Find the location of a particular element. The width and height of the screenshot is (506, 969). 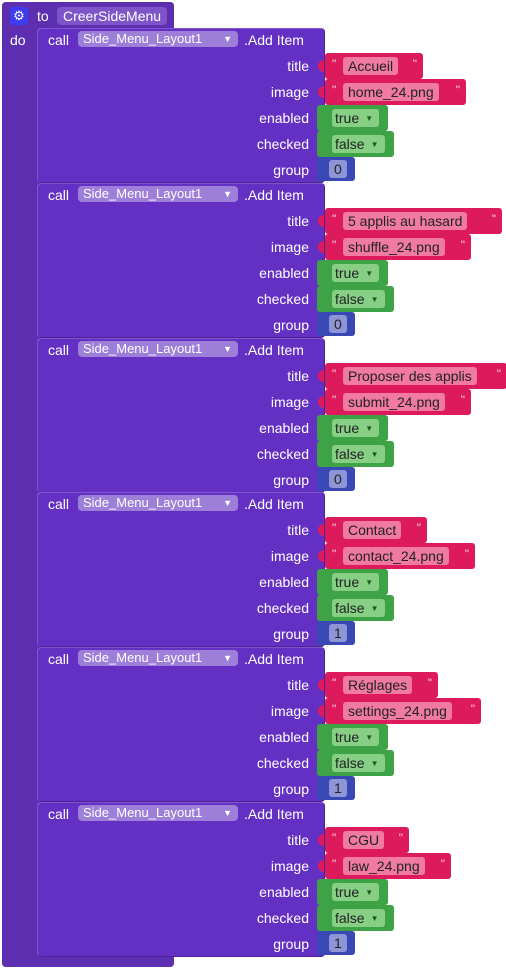

text-string-block: " CGU " is located at coordinates (367, 840).